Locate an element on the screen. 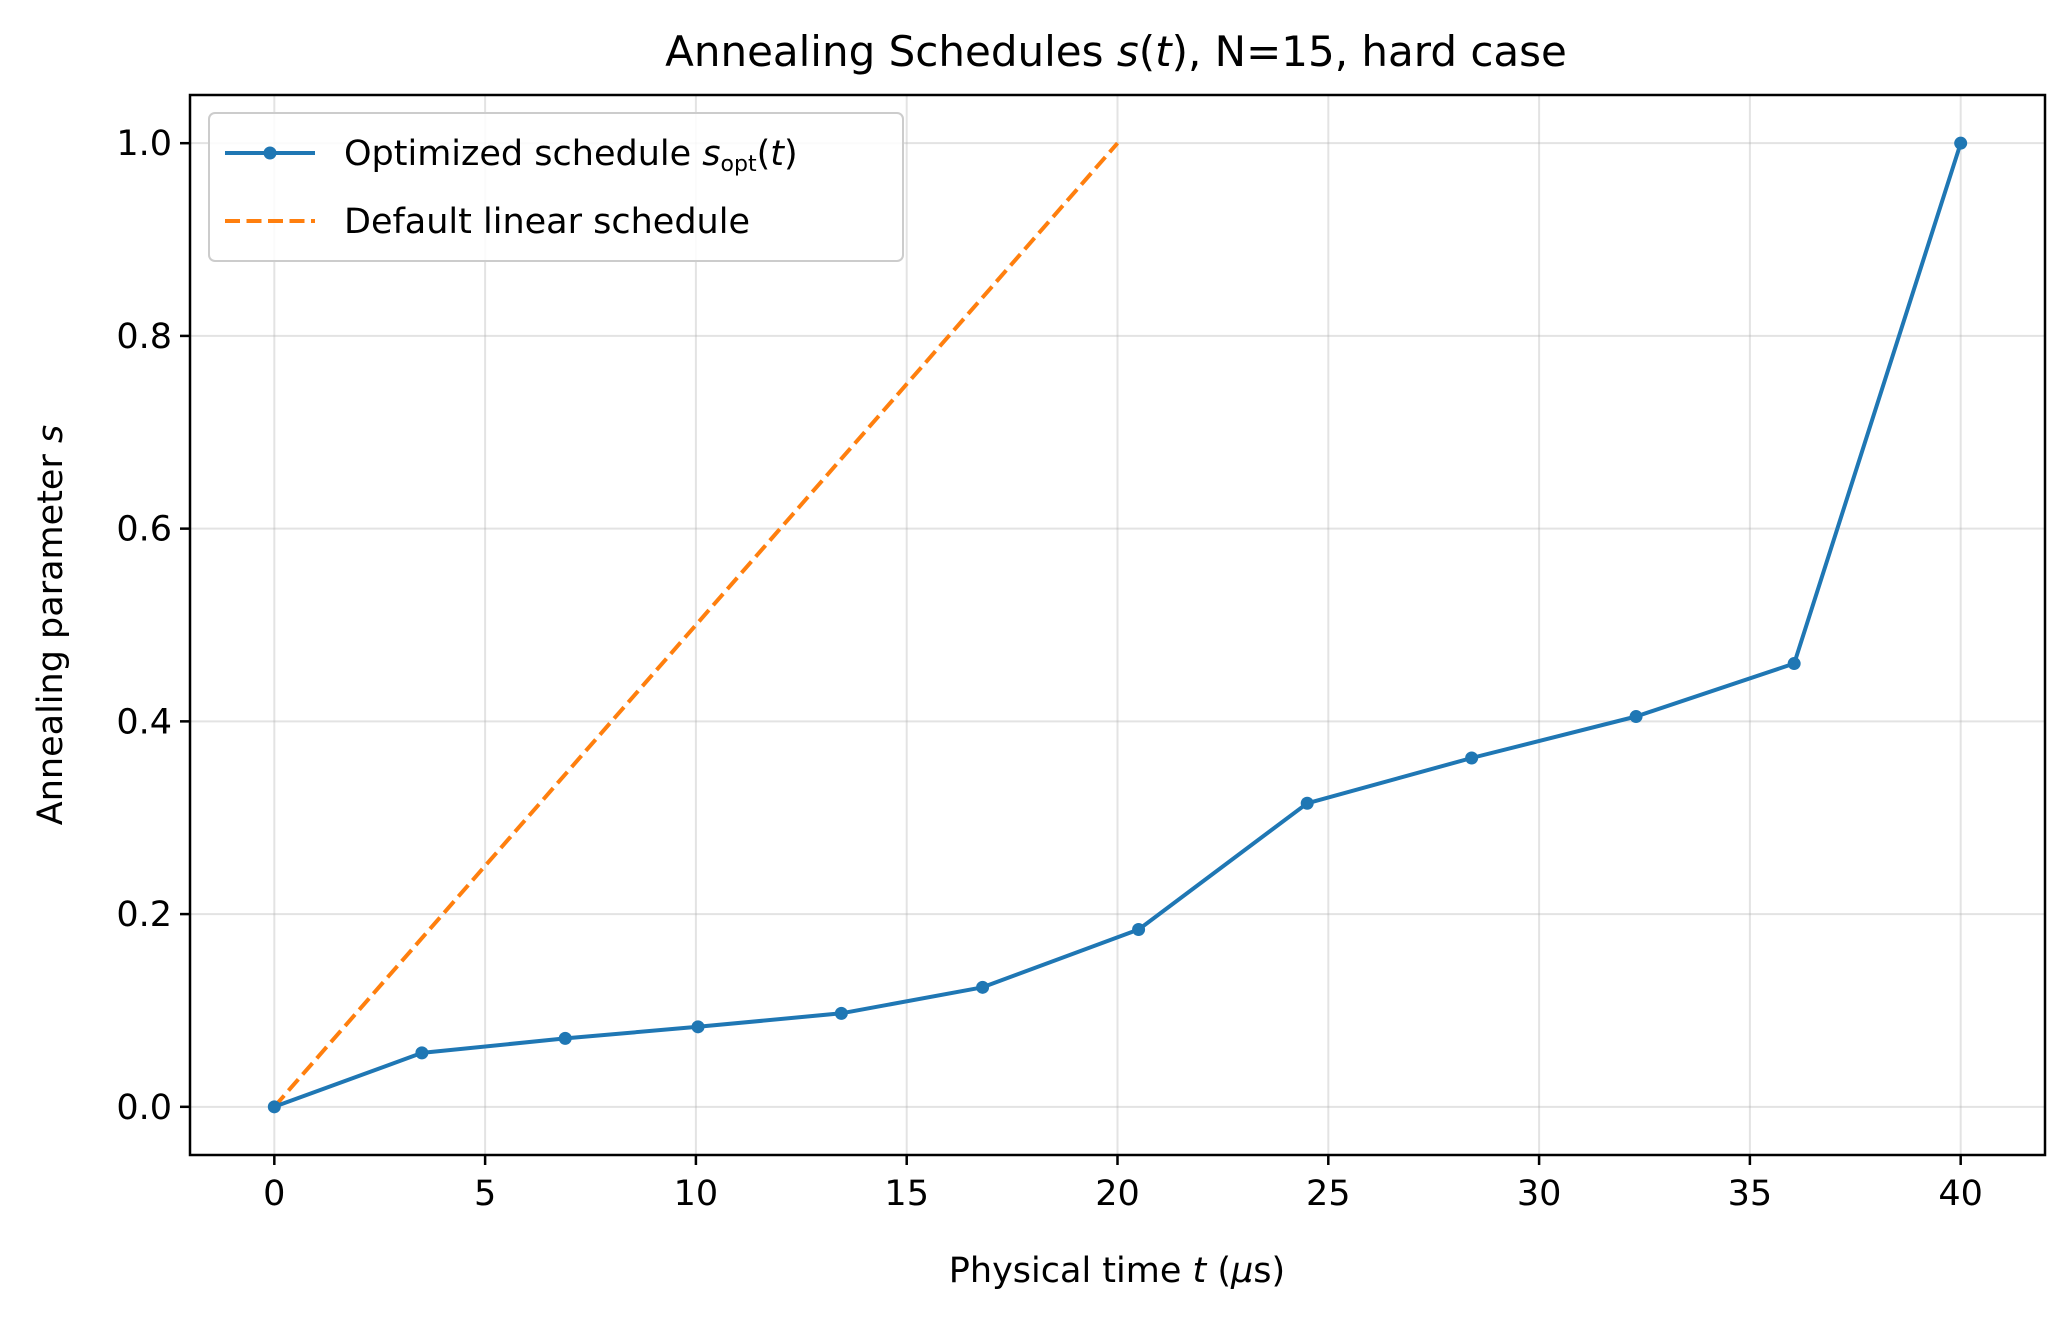 The height and width of the screenshot is (1320, 2069). legend-box is located at coordinates (556, 187).